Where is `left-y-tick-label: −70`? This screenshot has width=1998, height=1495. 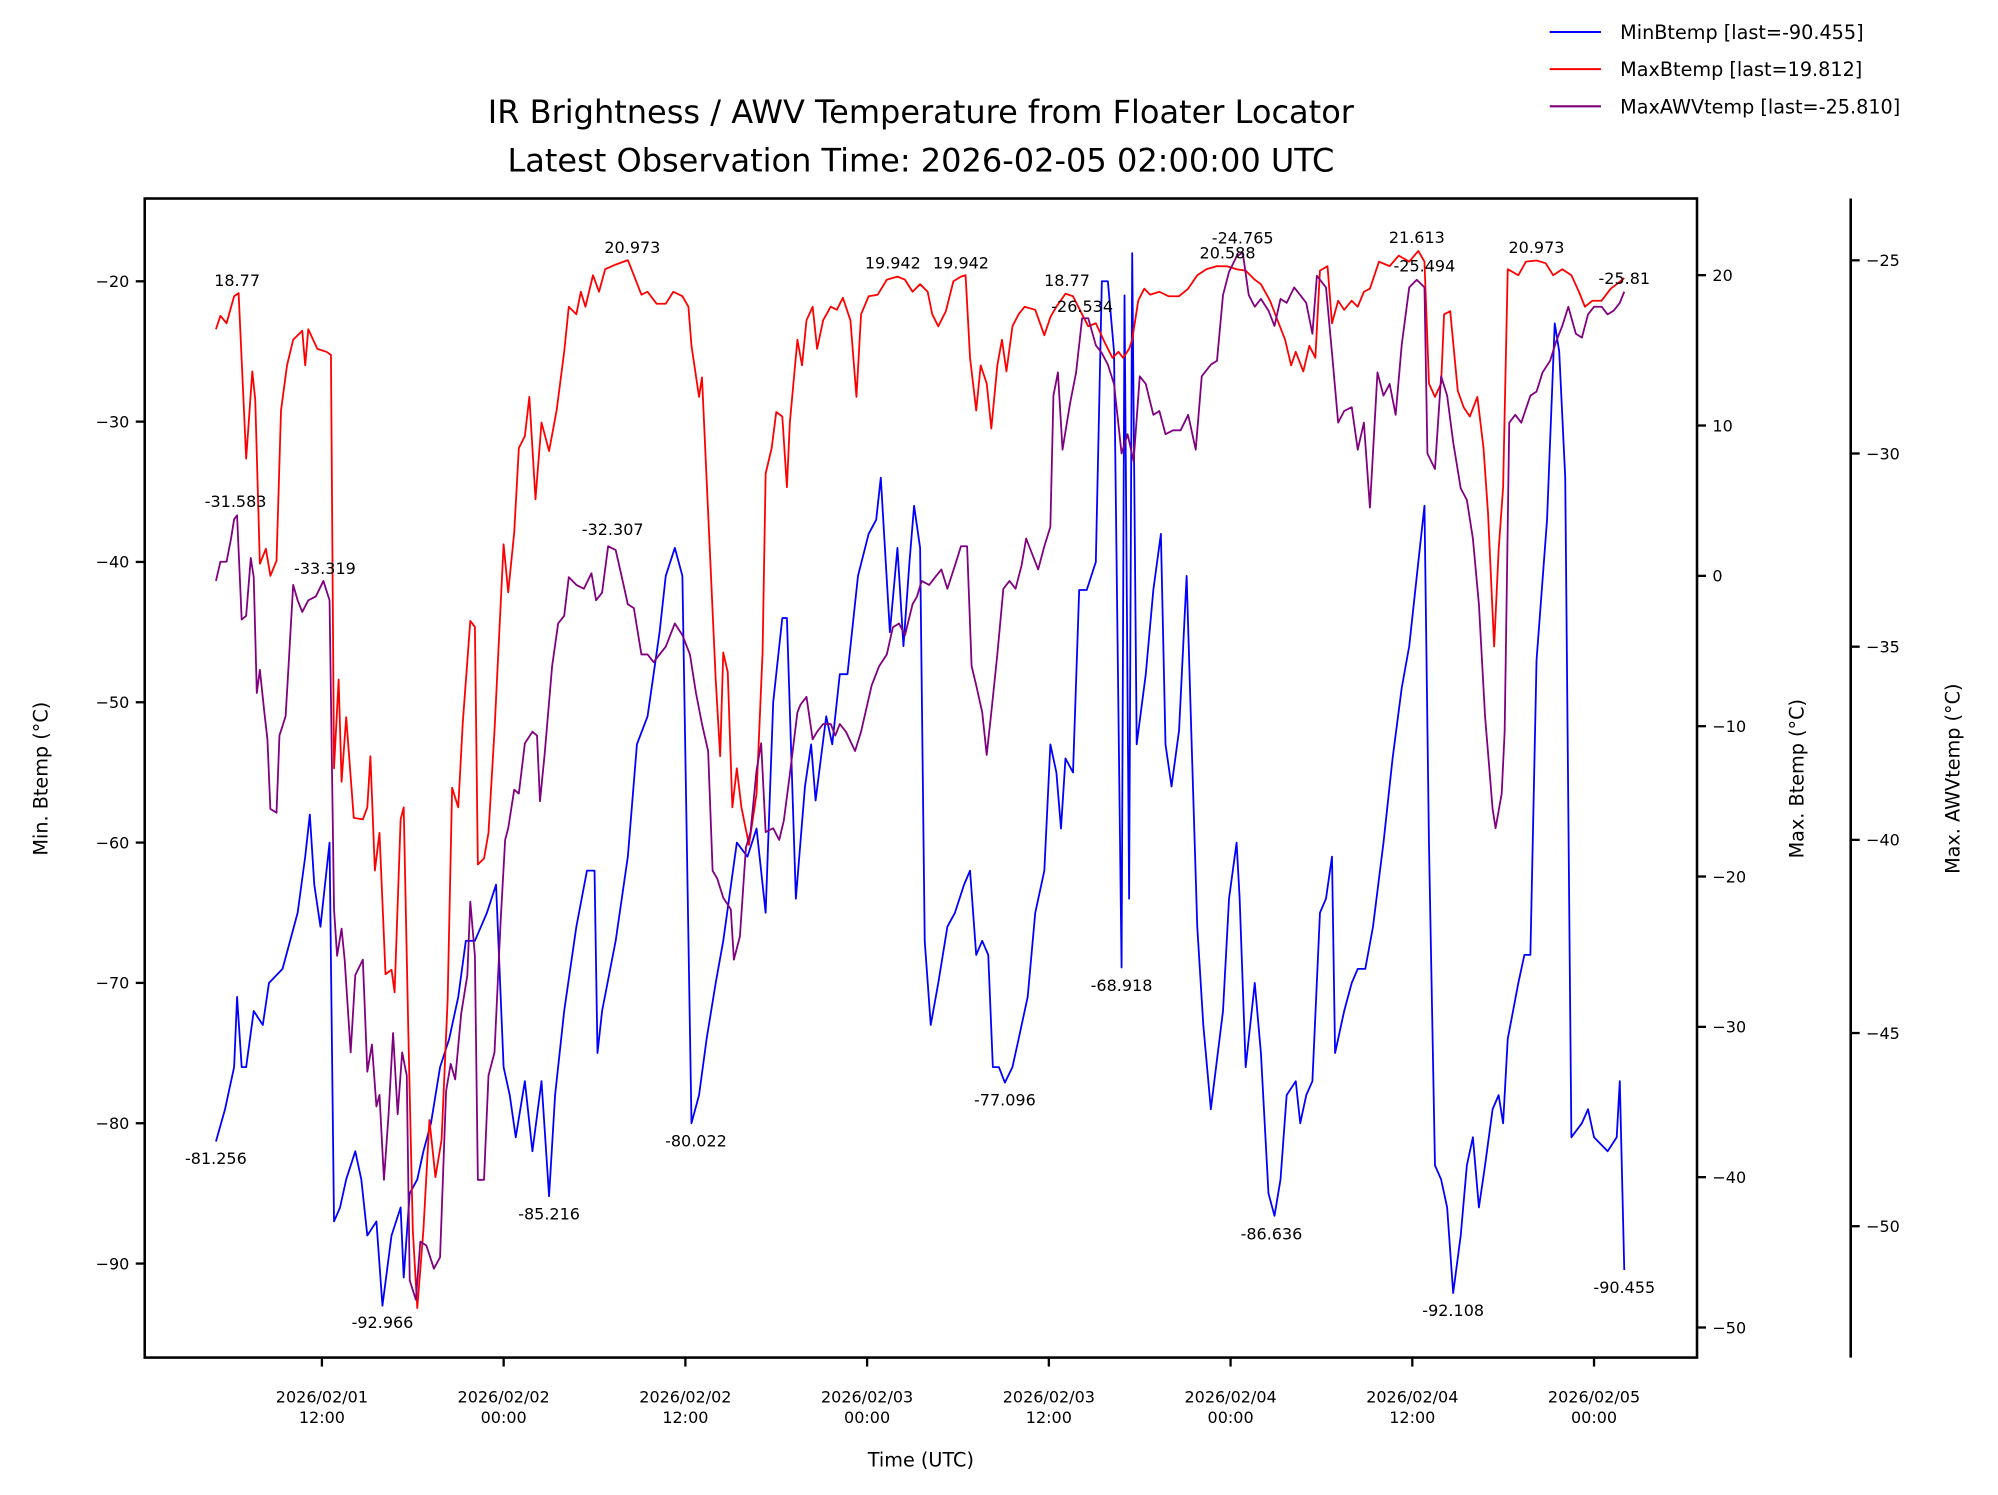 left-y-tick-label: −70 is located at coordinates (113, 983).